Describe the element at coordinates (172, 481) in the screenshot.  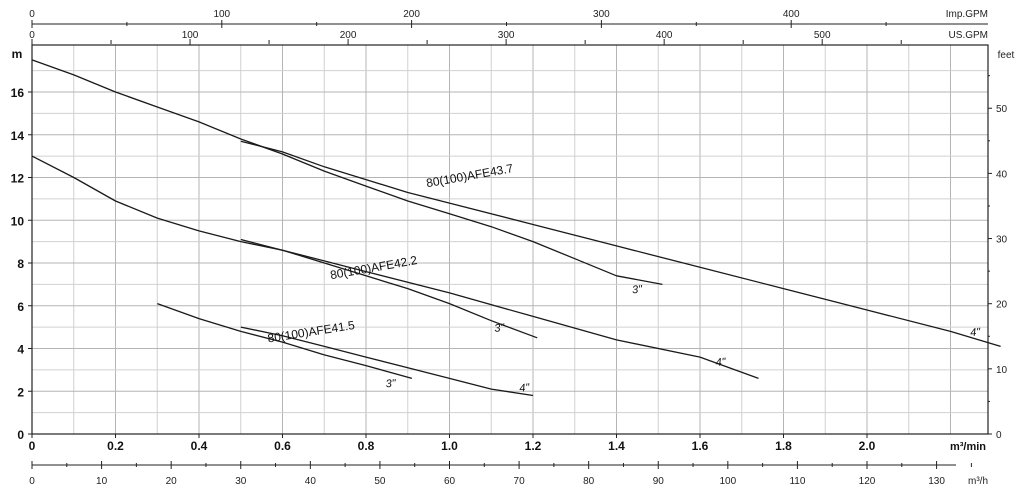
I see `m3h-tick-label: 20` at that location.